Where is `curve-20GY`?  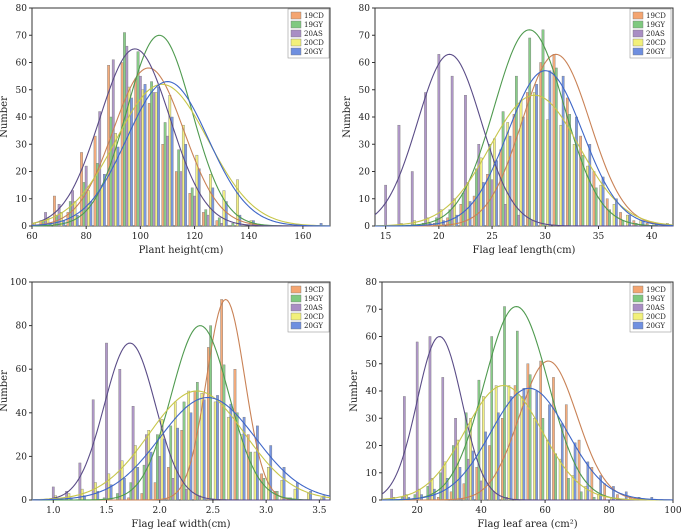
curve-20GY is located at coordinates (524, 148).